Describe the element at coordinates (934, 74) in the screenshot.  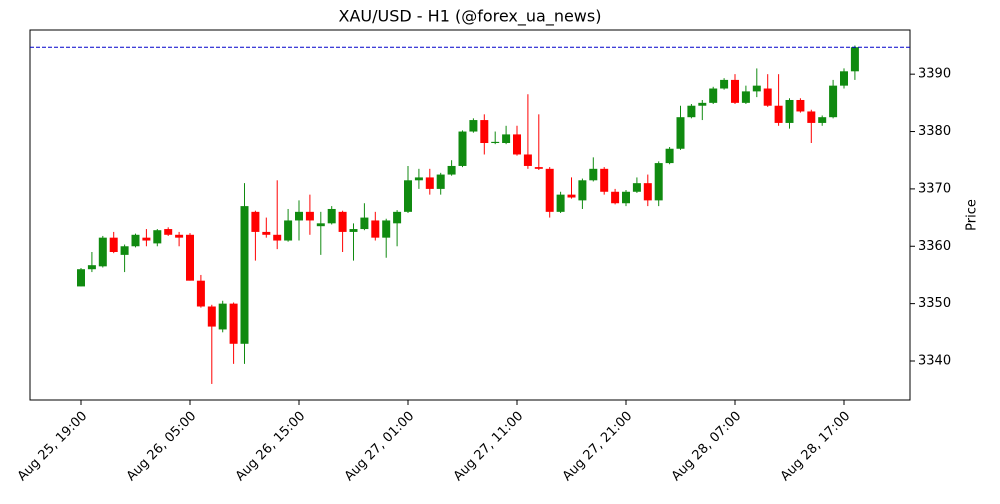
I see `y-tick-label: 3390` at that location.